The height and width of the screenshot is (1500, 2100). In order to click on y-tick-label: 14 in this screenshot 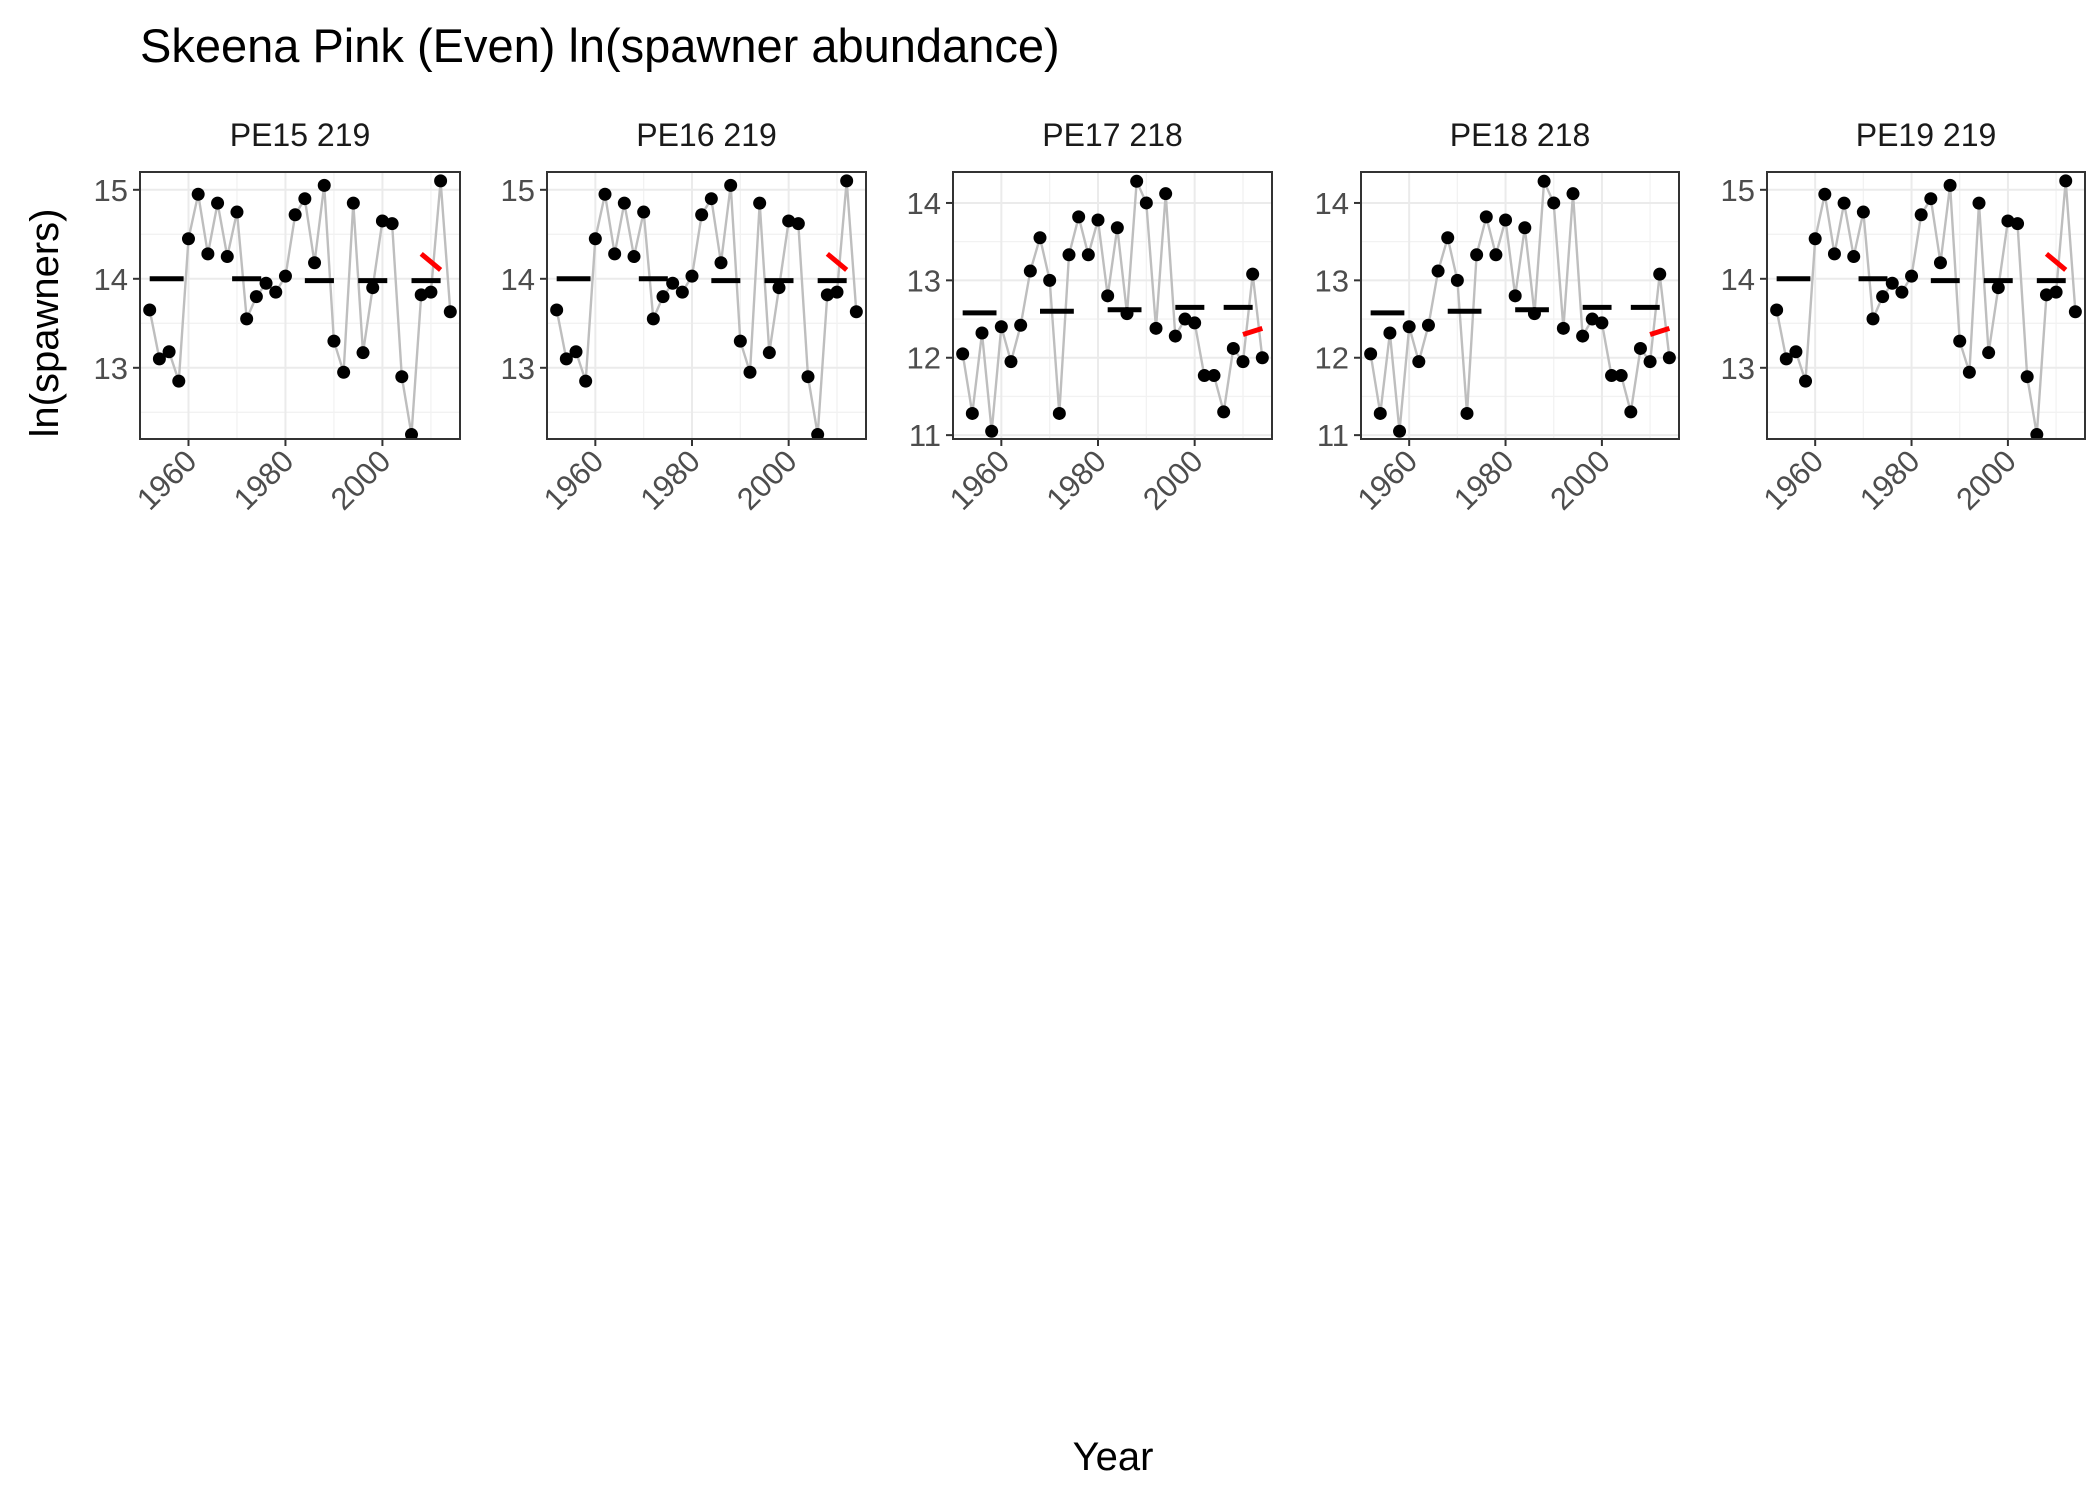, I will do `click(1332, 203)`.